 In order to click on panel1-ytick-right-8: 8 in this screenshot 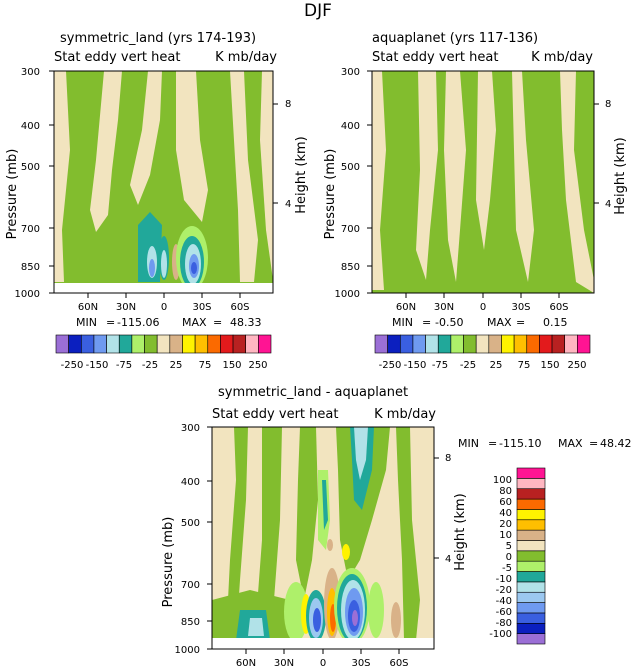, I will do `click(288, 104)`.